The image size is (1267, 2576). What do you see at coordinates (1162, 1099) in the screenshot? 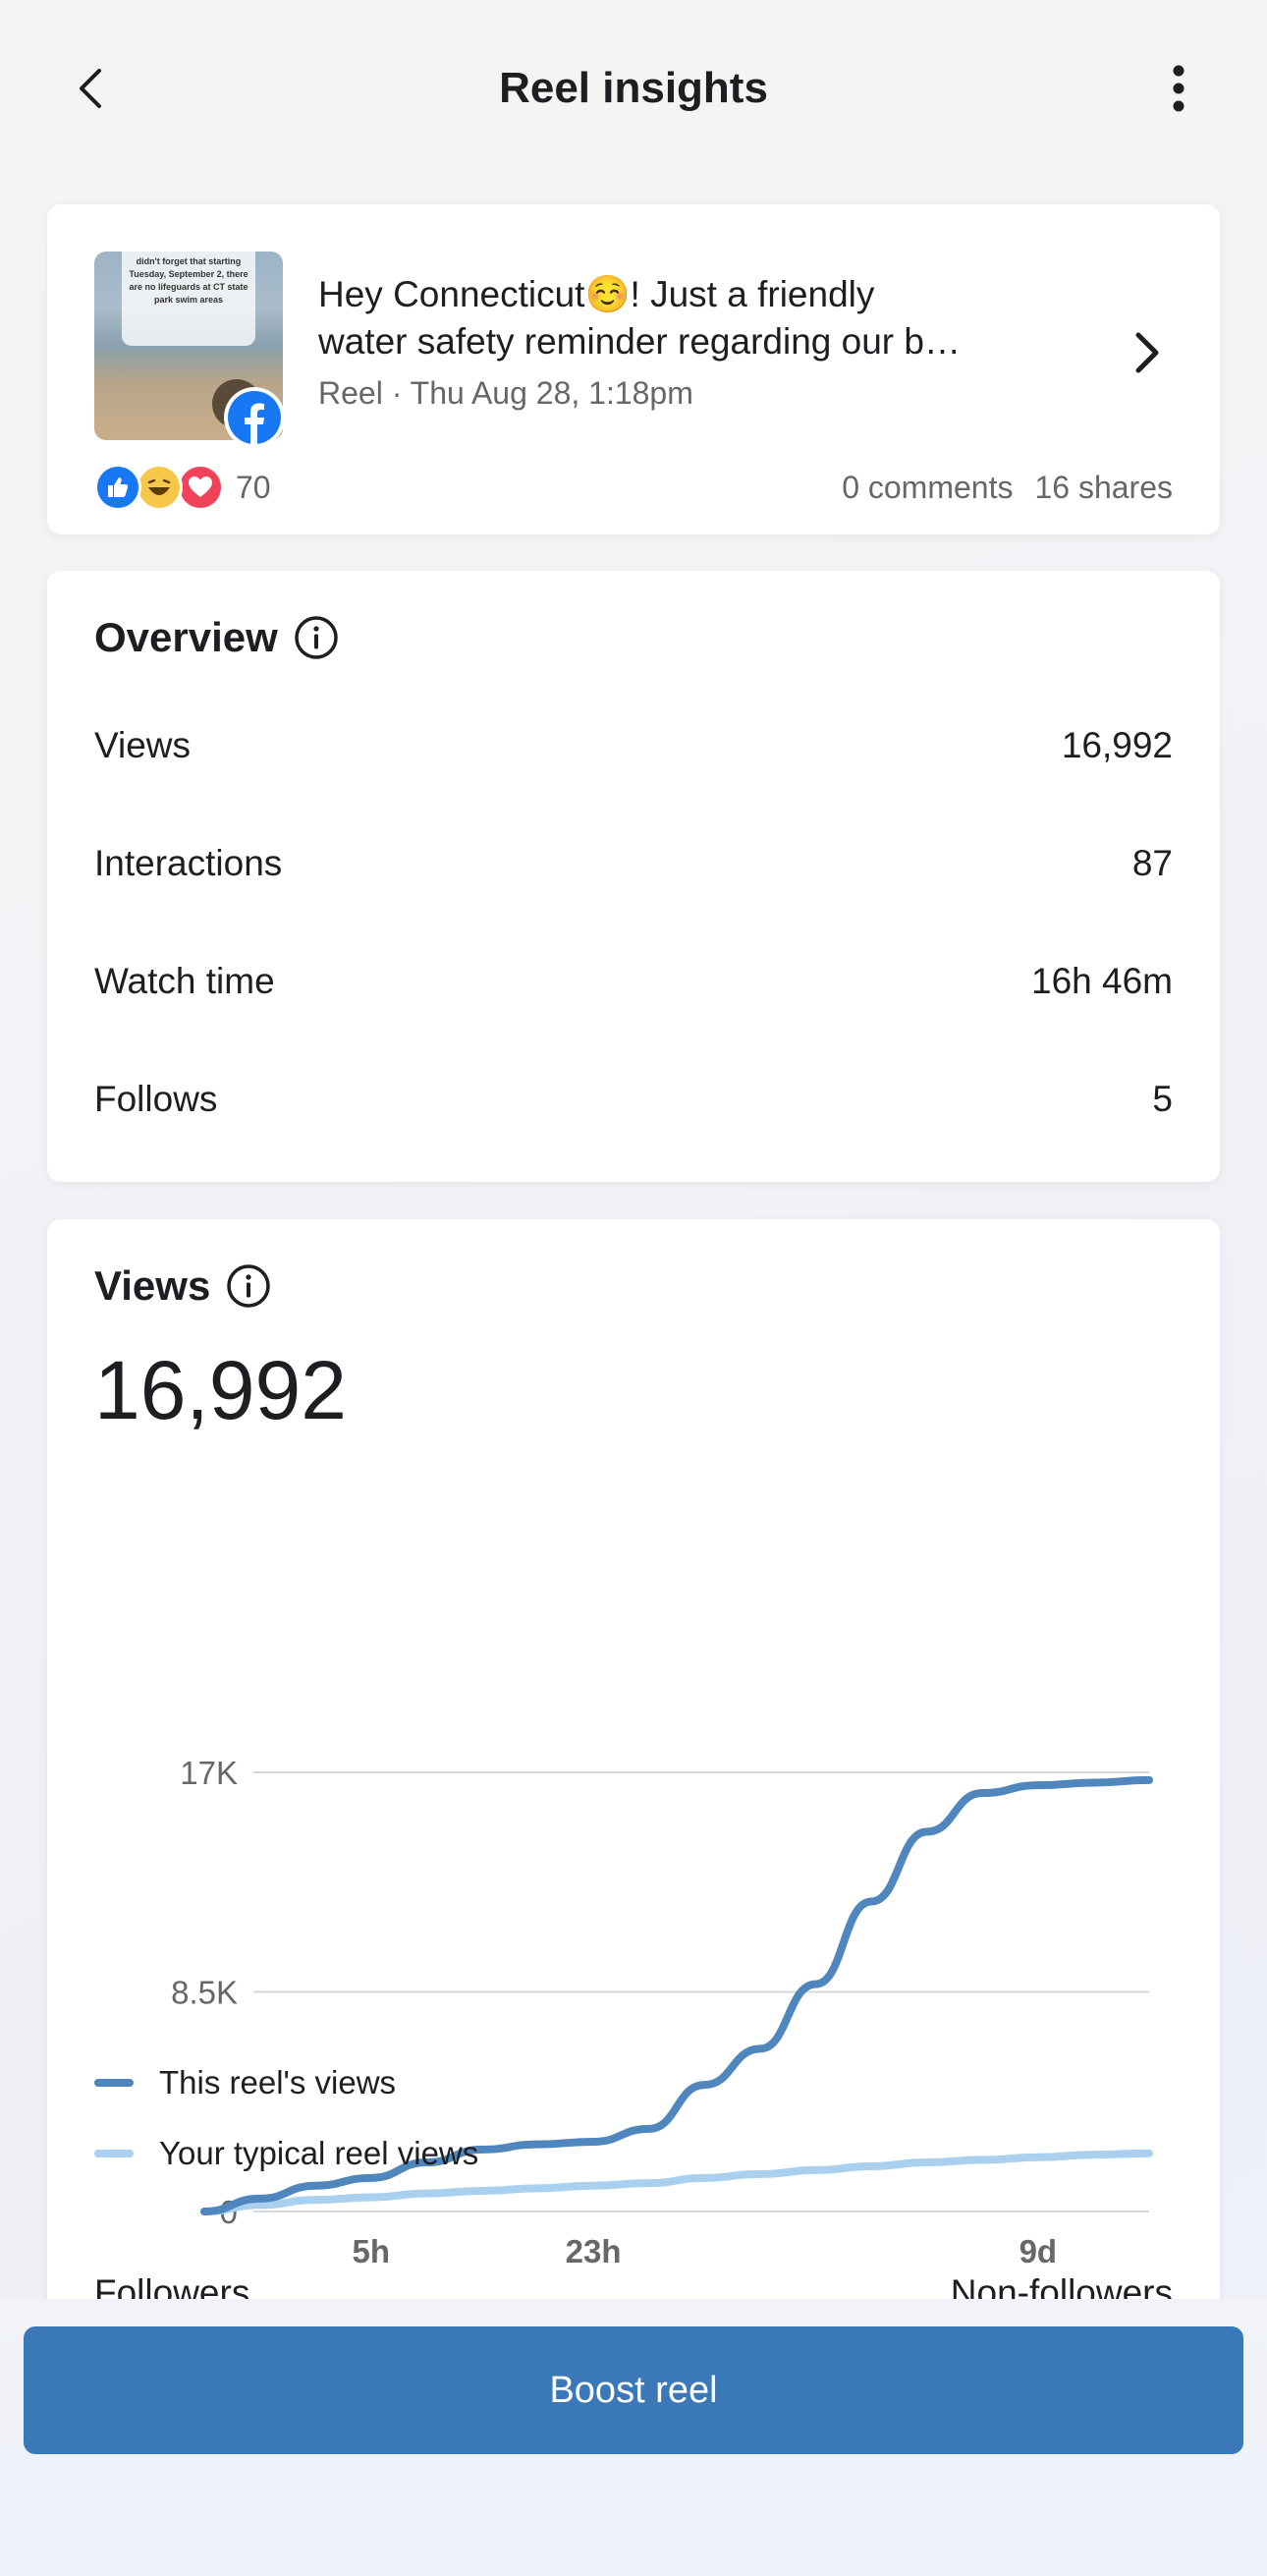
I see `overview-value: 5` at bounding box center [1162, 1099].